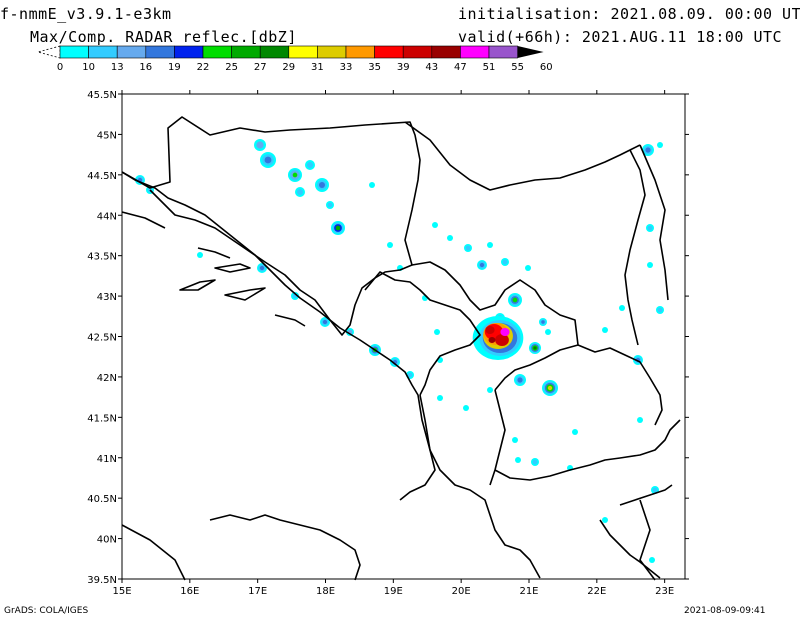 This screenshot has width=800, height=618. I want to click on colorbar-label: 29, so click(288, 67).